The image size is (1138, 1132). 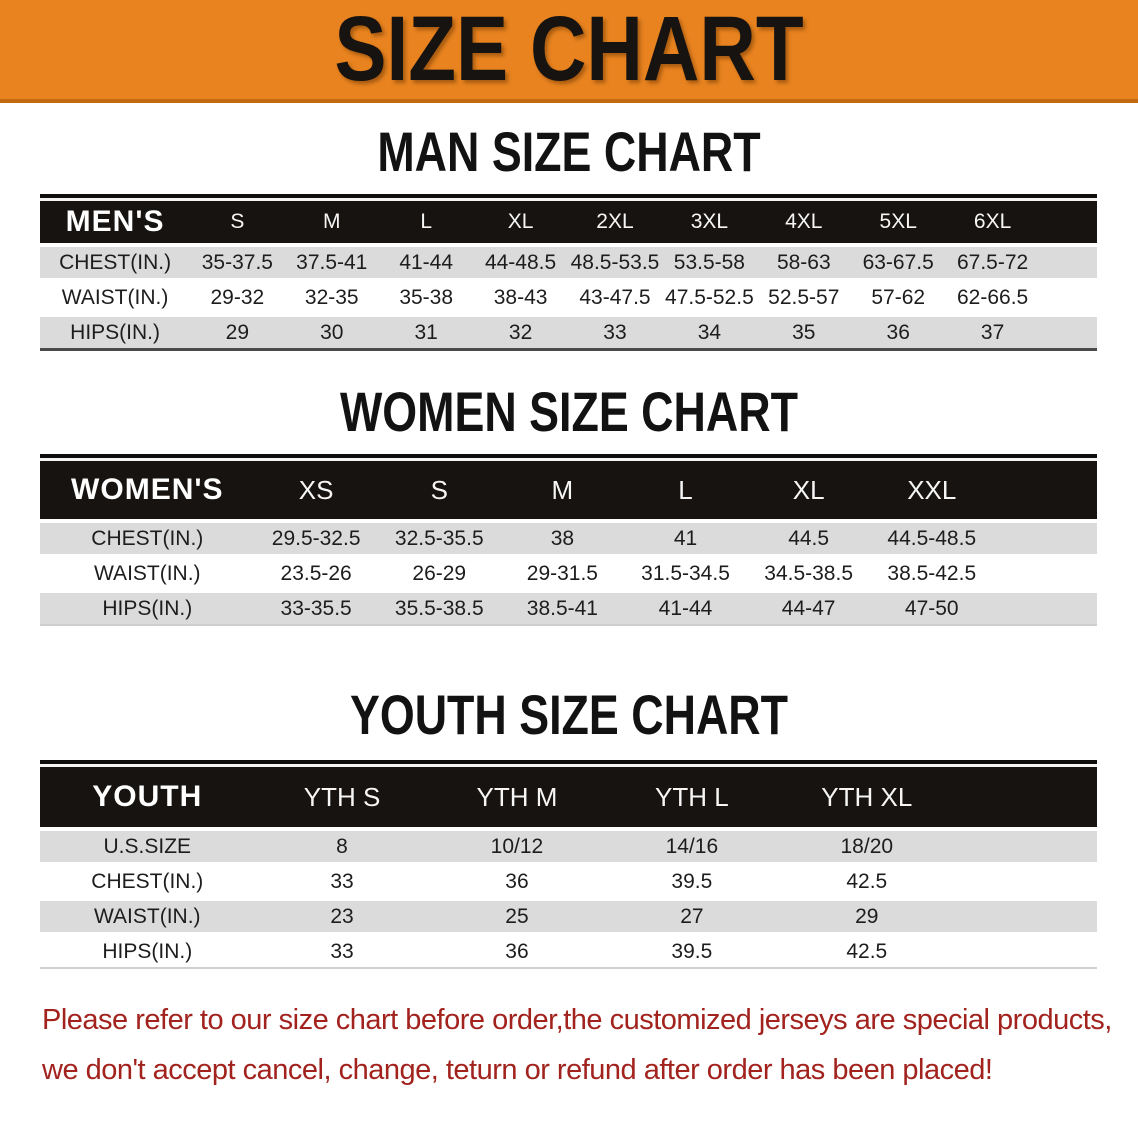 What do you see at coordinates (803, 220) in the screenshot?
I see `column-header: 4XL` at bounding box center [803, 220].